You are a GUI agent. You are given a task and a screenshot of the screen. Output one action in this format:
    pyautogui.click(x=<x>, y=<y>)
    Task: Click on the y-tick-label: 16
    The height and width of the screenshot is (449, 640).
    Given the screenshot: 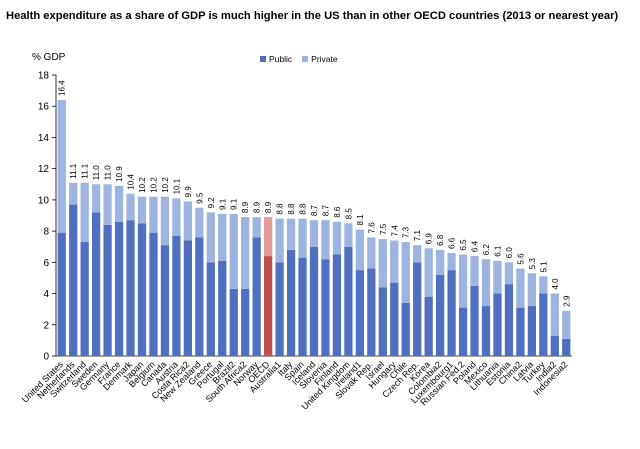 What is the action you would take?
    pyautogui.click(x=44, y=107)
    